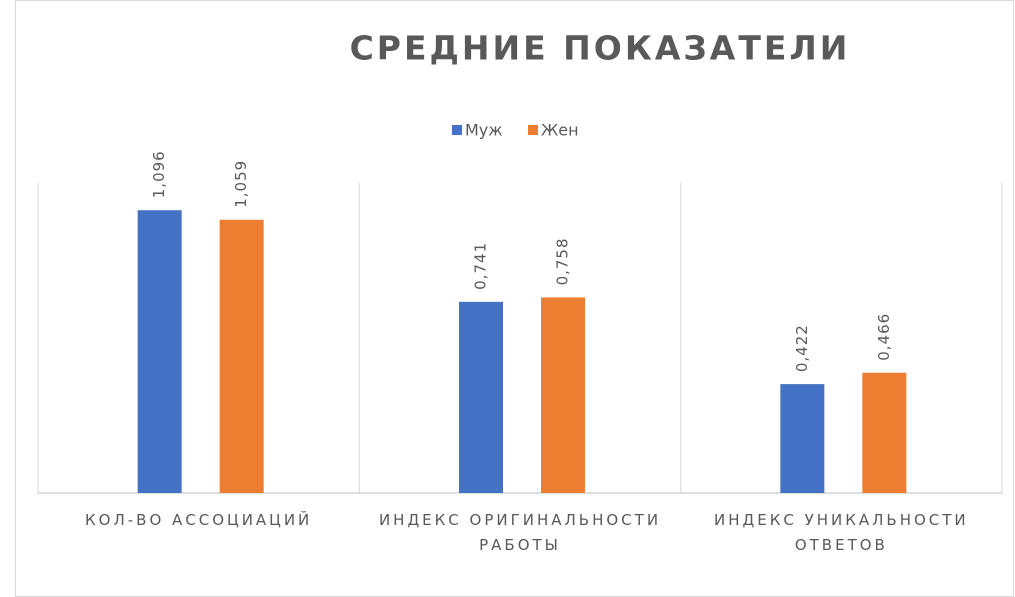 The width and height of the screenshot is (1015, 597). Describe the element at coordinates (484, 130) in the screenshot. I see `legend-label: Муж` at that location.